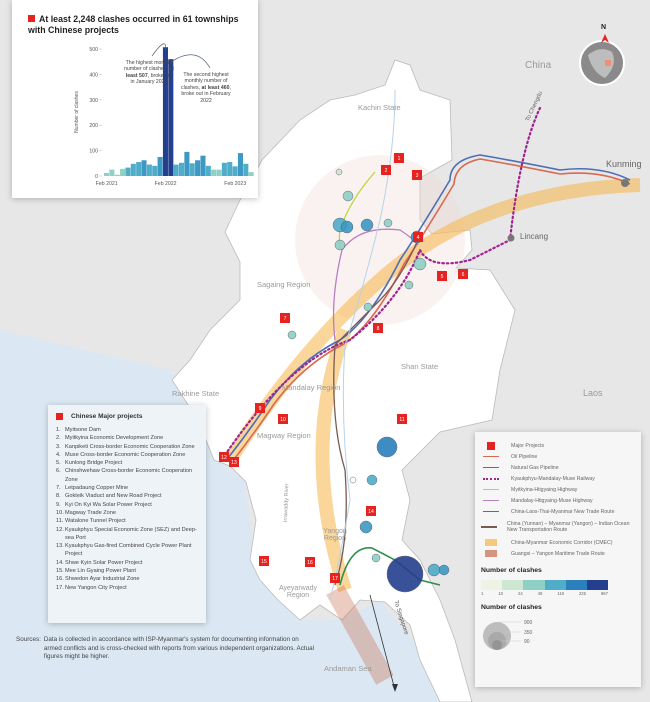  I want to click on svg-text: 4, so click(418, 238).